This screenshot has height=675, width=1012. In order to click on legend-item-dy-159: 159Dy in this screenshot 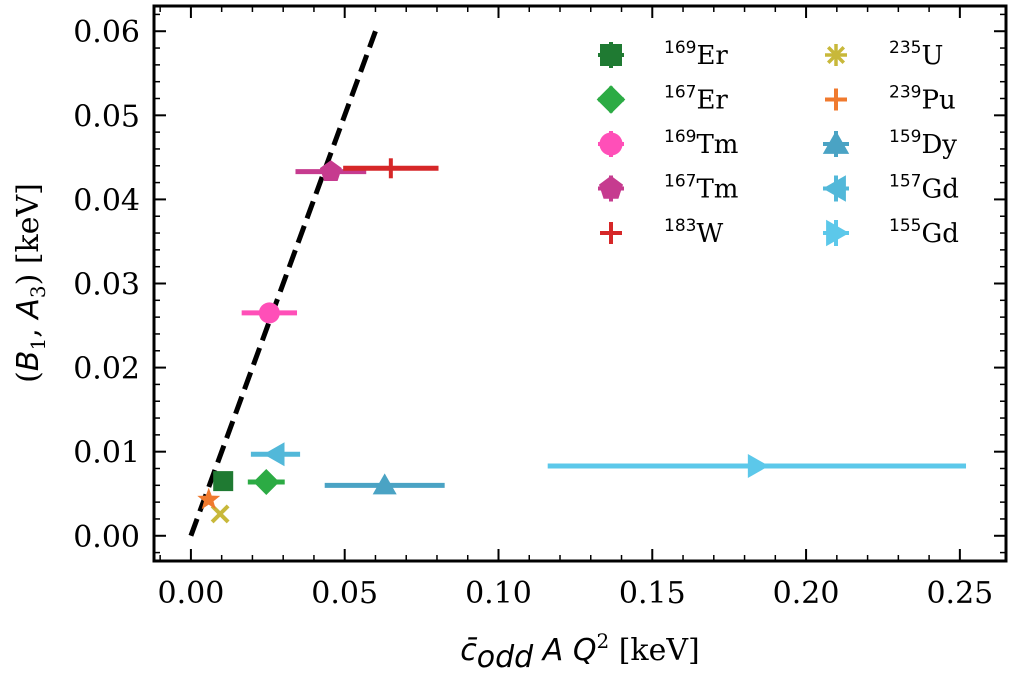, I will do `click(889, 143)`.